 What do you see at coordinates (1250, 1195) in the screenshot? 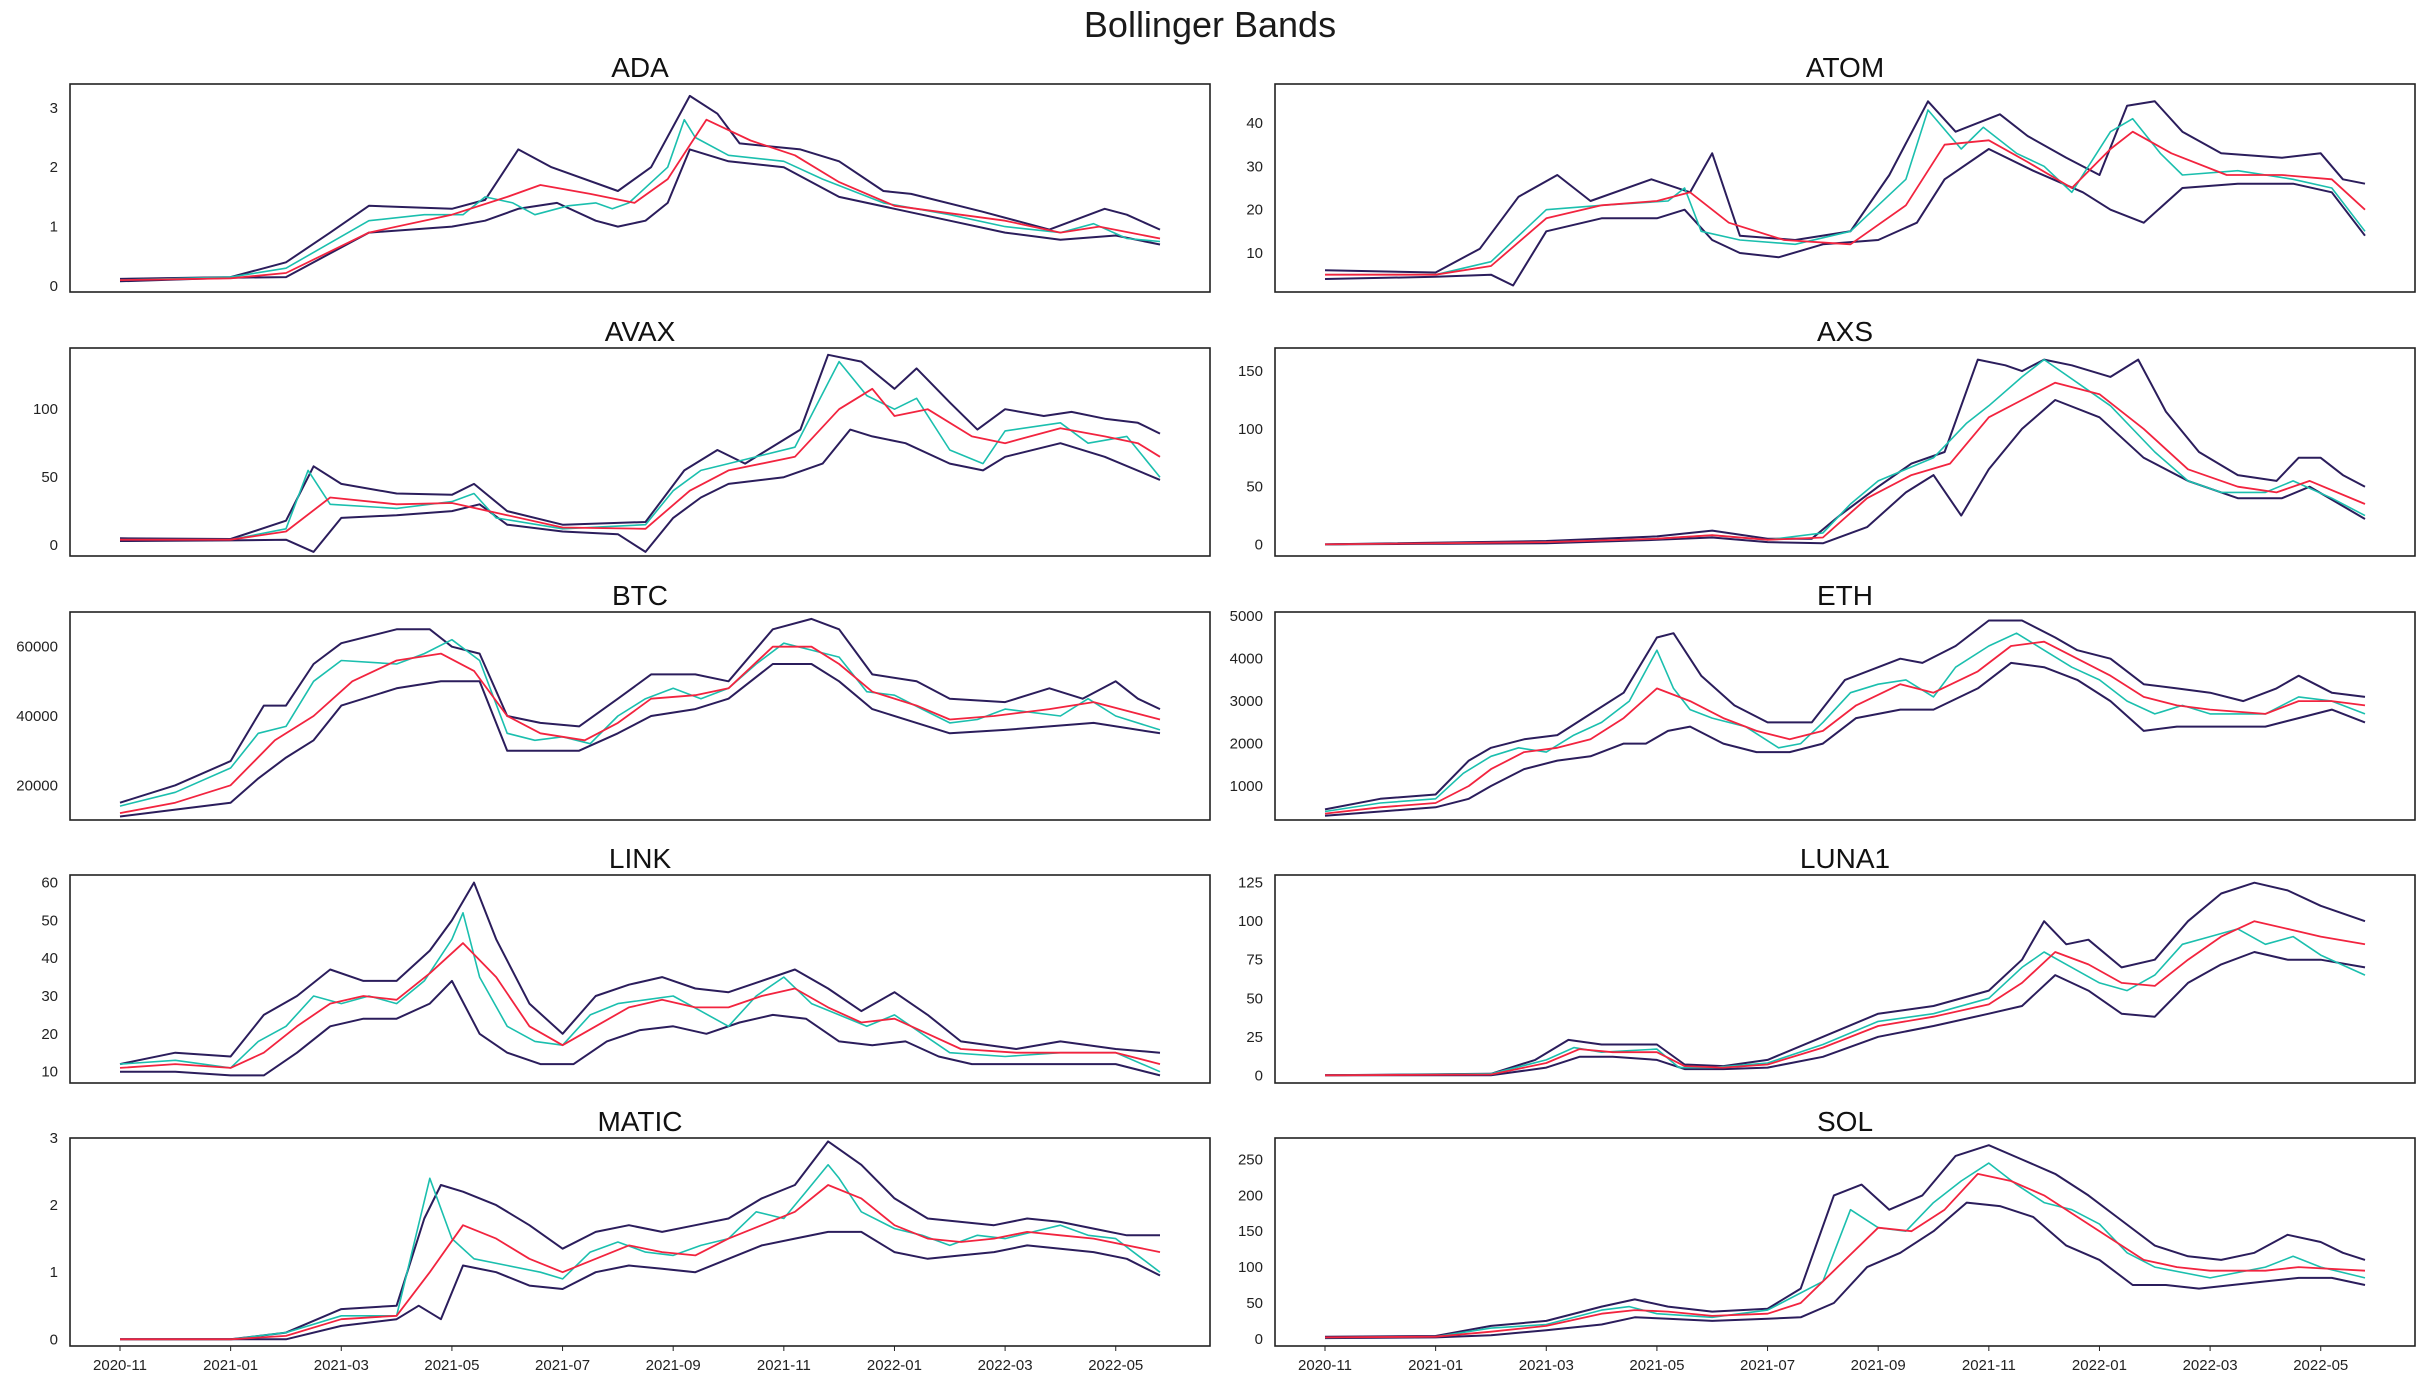
I see `y-tick-label: 200` at bounding box center [1250, 1195].